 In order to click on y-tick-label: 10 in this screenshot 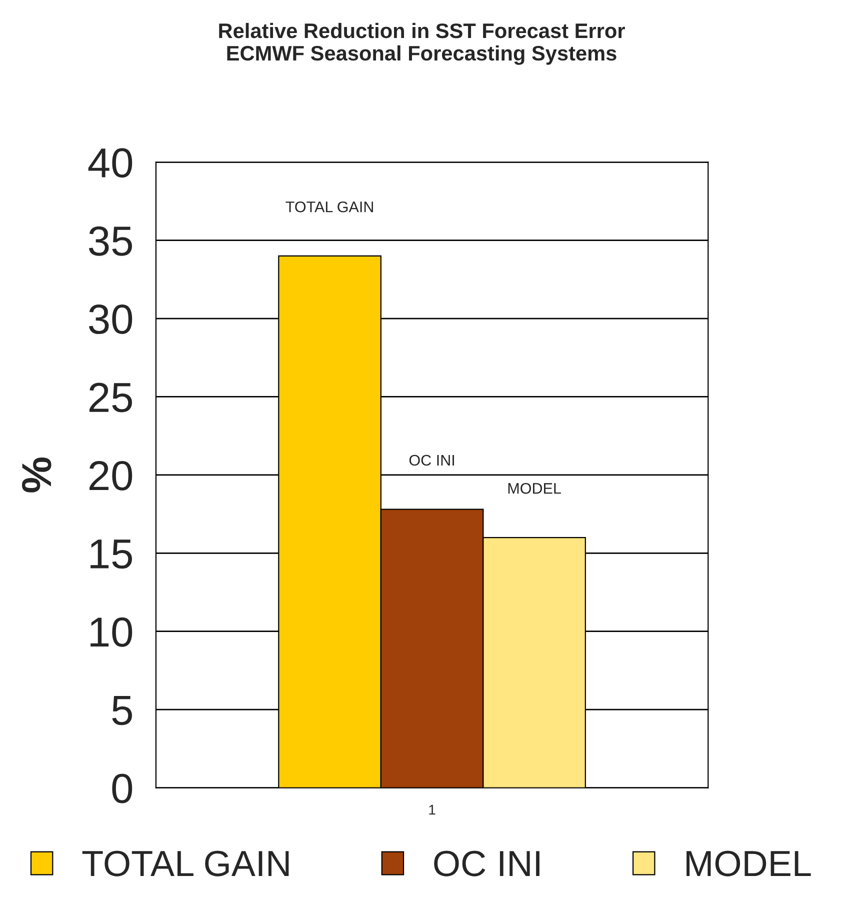, I will do `click(111, 632)`.